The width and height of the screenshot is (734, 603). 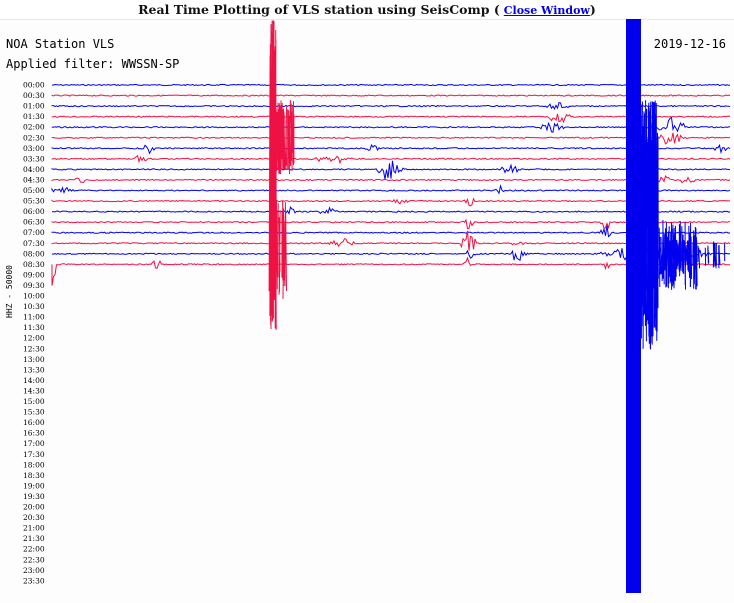 What do you see at coordinates (34, 232) in the screenshot?
I see `hour-label: 07:00` at bounding box center [34, 232].